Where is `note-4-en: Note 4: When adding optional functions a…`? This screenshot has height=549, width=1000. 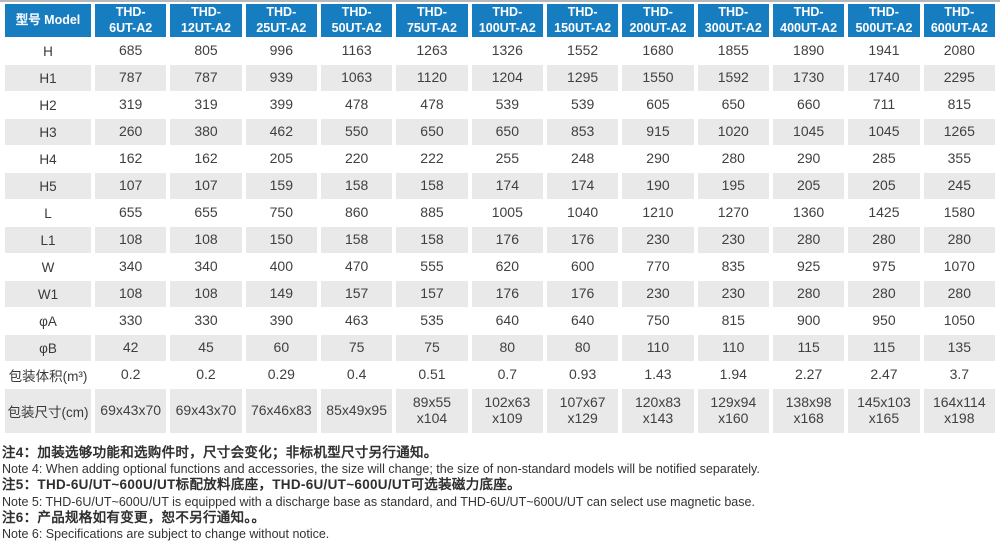 note-4-en: Note 4: When adding optional functions a… is located at coordinates (381, 469).